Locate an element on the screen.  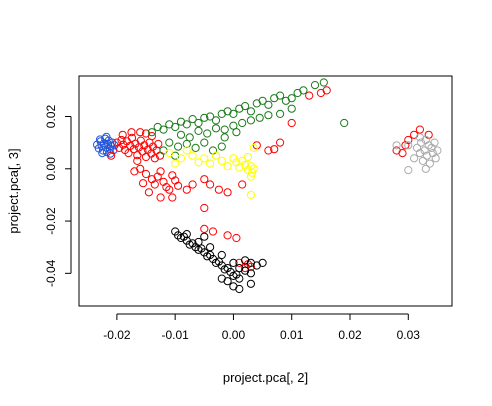
y-axis-title: project.pca[, 3] is located at coordinates (13, 190).